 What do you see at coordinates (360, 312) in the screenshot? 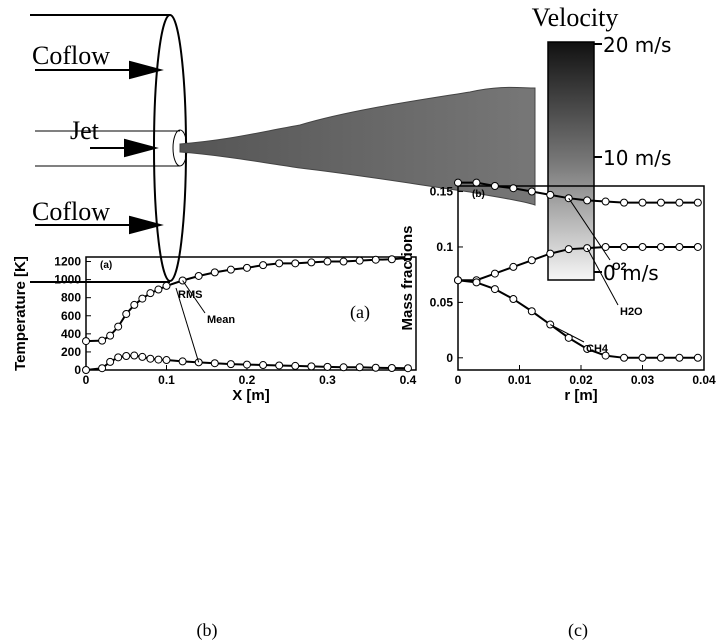
I see `caption: (a)` at bounding box center [360, 312].